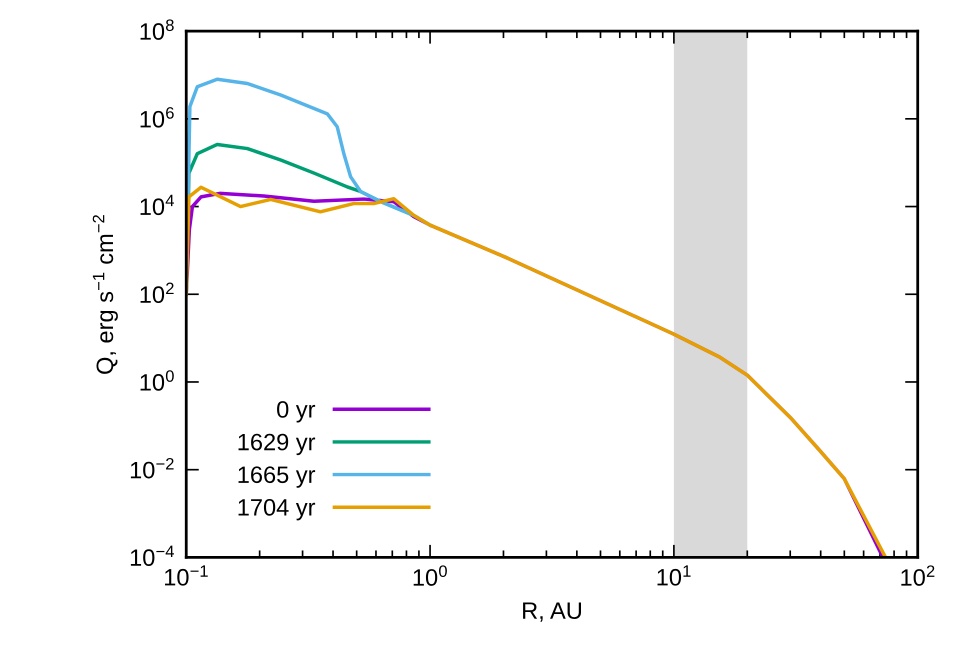 This screenshot has width=965, height=662. Describe the element at coordinates (157, 380) in the screenshot. I see `y-tick-label: 10$^{0}$` at that location.